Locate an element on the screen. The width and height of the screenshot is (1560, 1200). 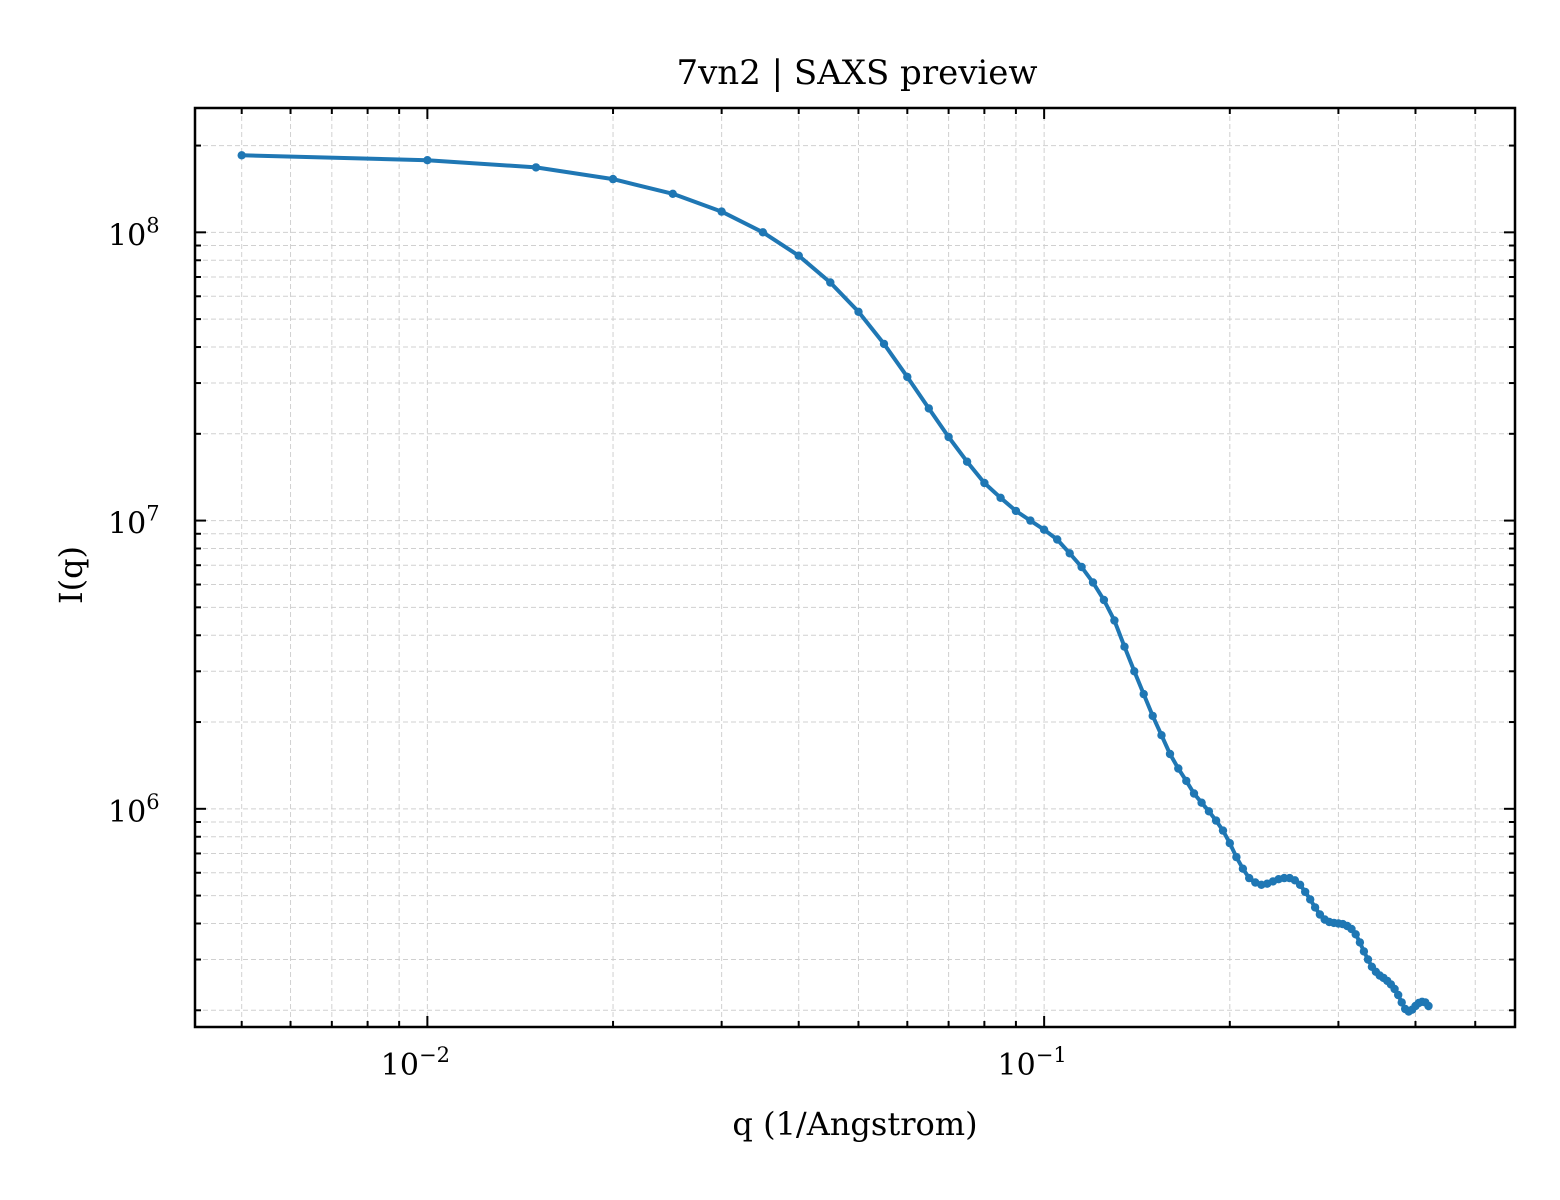
x-tick-label: 10⁻¹ is located at coordinates (1032, 1063).